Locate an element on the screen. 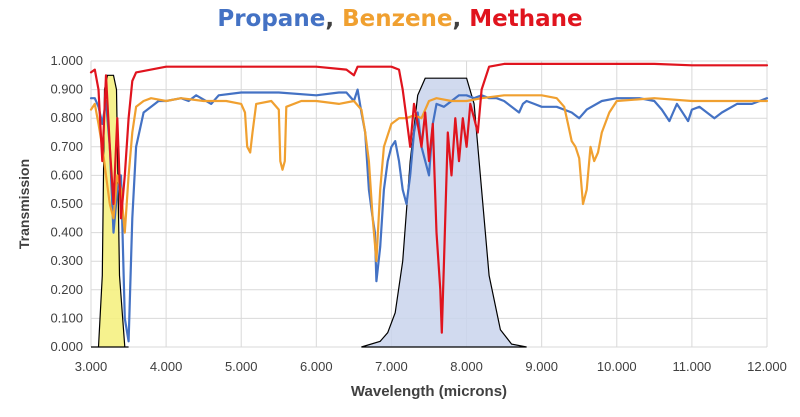 Image resolution: width=800 pixels, height=417 pixels. y-axis-label: Transmission is located at coordinates (24, 204).